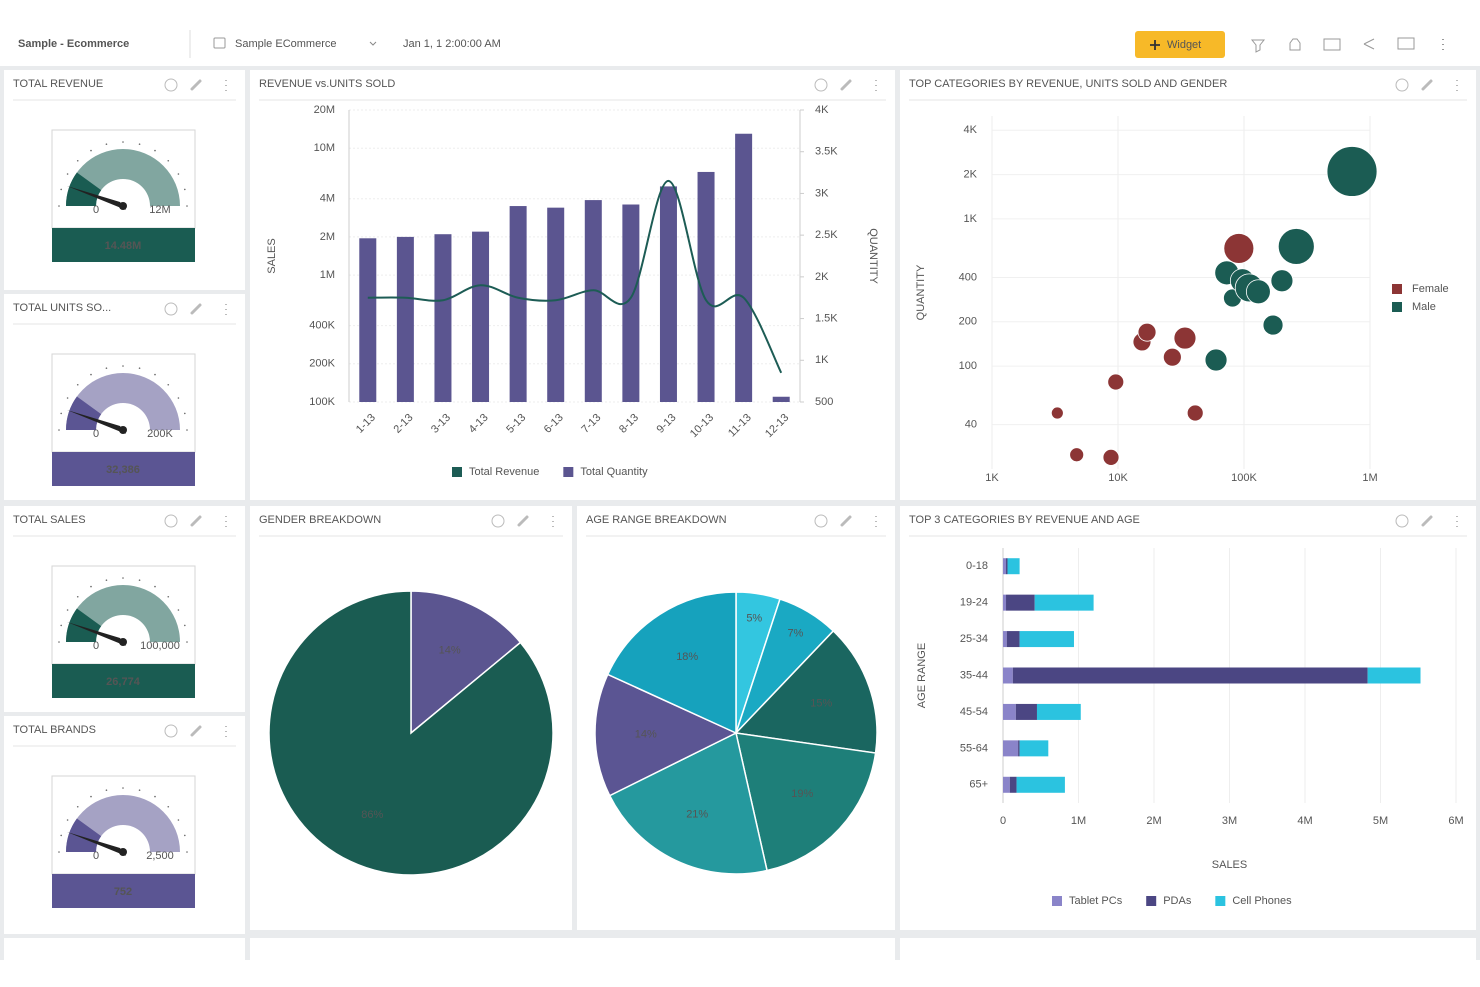  What do you see at coordinates (921, 292) in the screenshot?
I see `y-axis-label: QUANTITY` at bounding box center [921, 292].